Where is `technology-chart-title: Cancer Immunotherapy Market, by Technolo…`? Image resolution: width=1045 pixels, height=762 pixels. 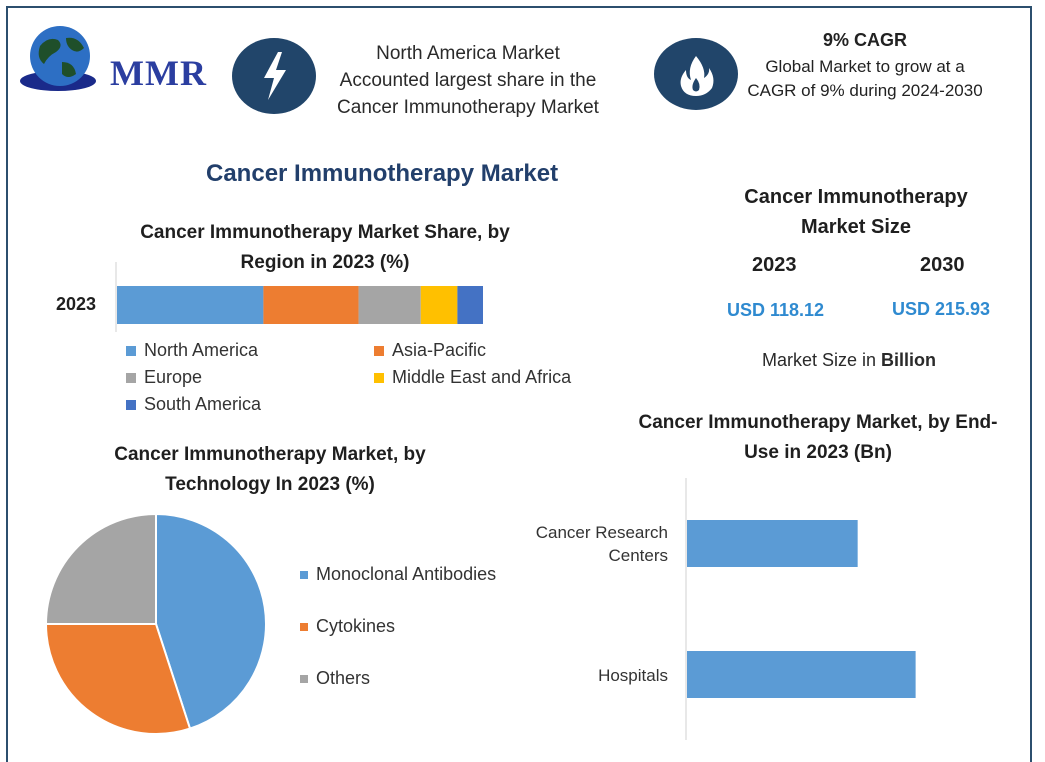 technology-chart-title: Cancer Immunotherapy Market, by Technolo… is located at coordinates (270, 470).